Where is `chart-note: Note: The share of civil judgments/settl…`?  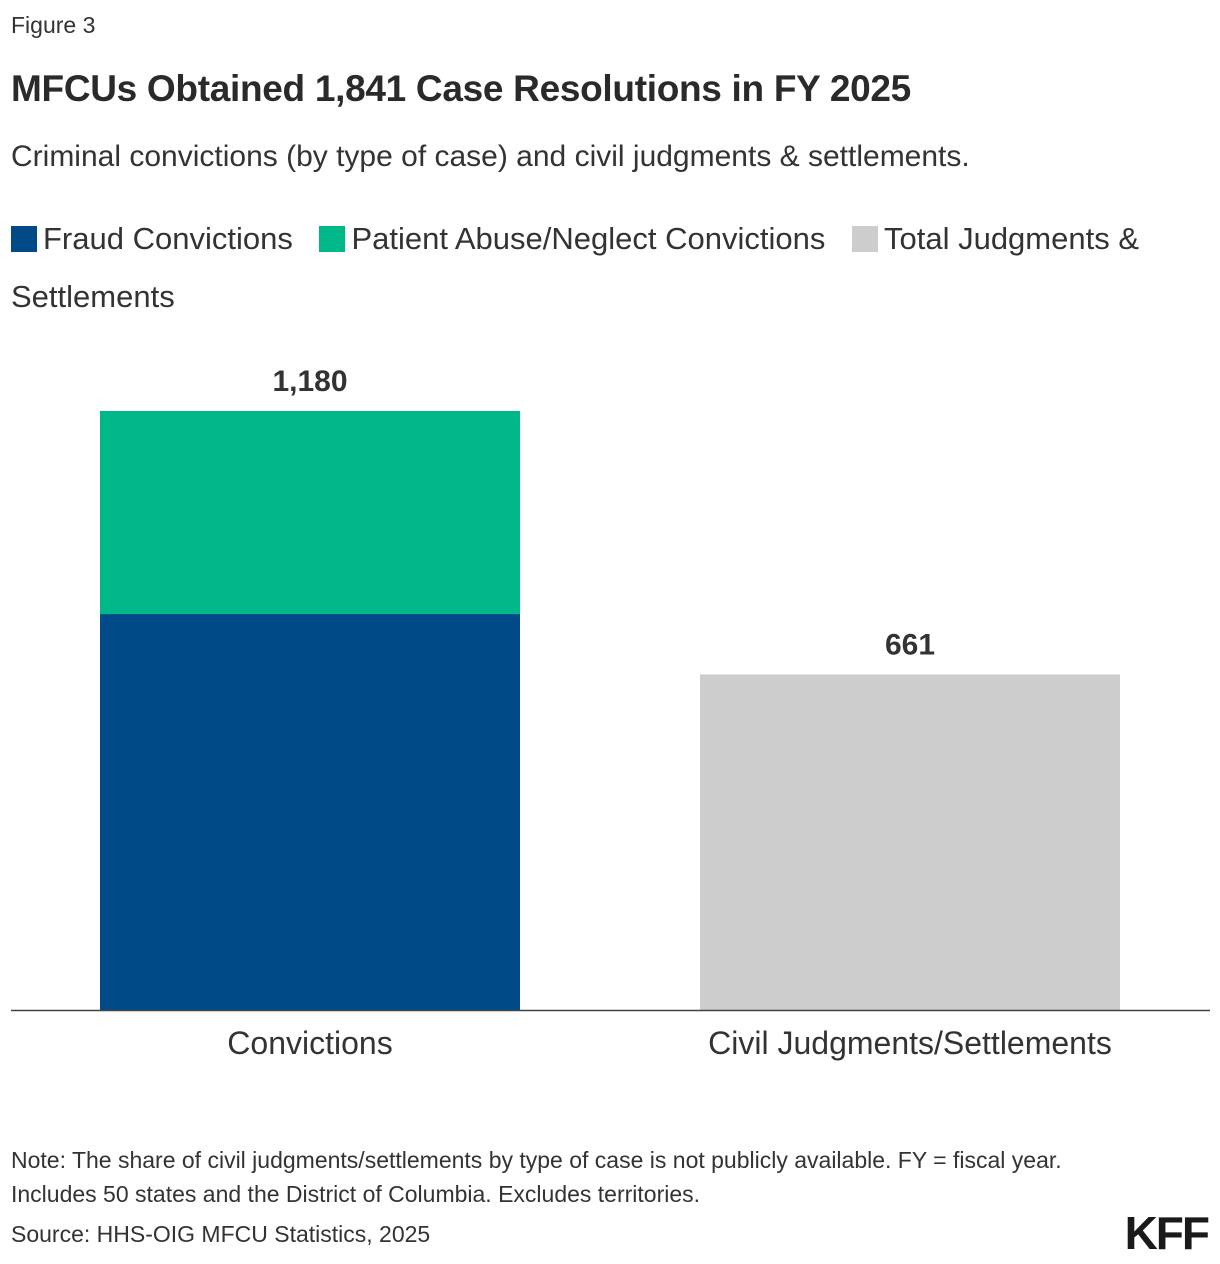 chart-note: Note: The share of civil judgments/settl… is located at coordinates (536, 1177).